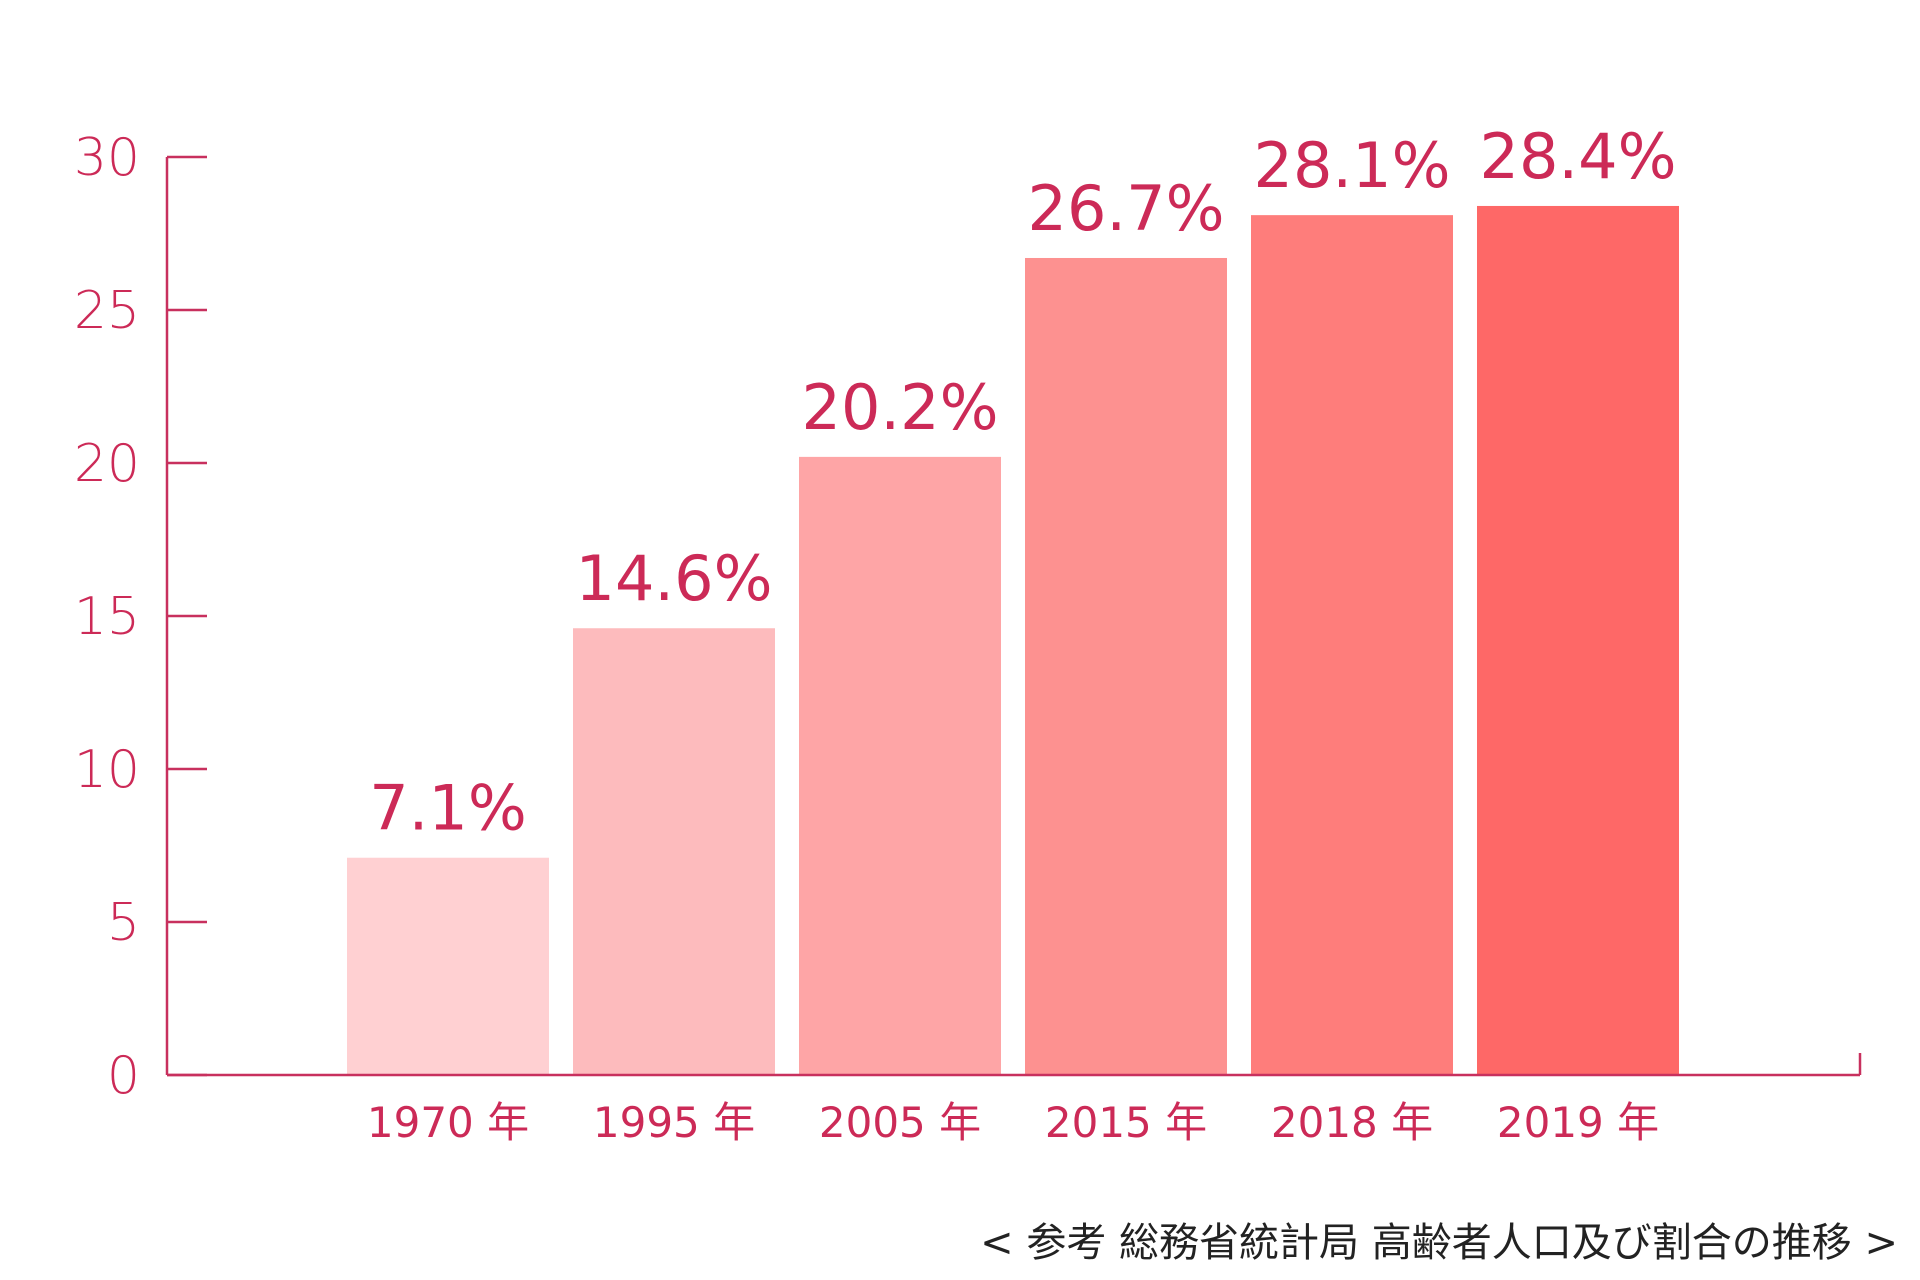  Describe the element at coordinates (1352, 165) in the screenshot. I see `data-label: 28.1%` at that location.